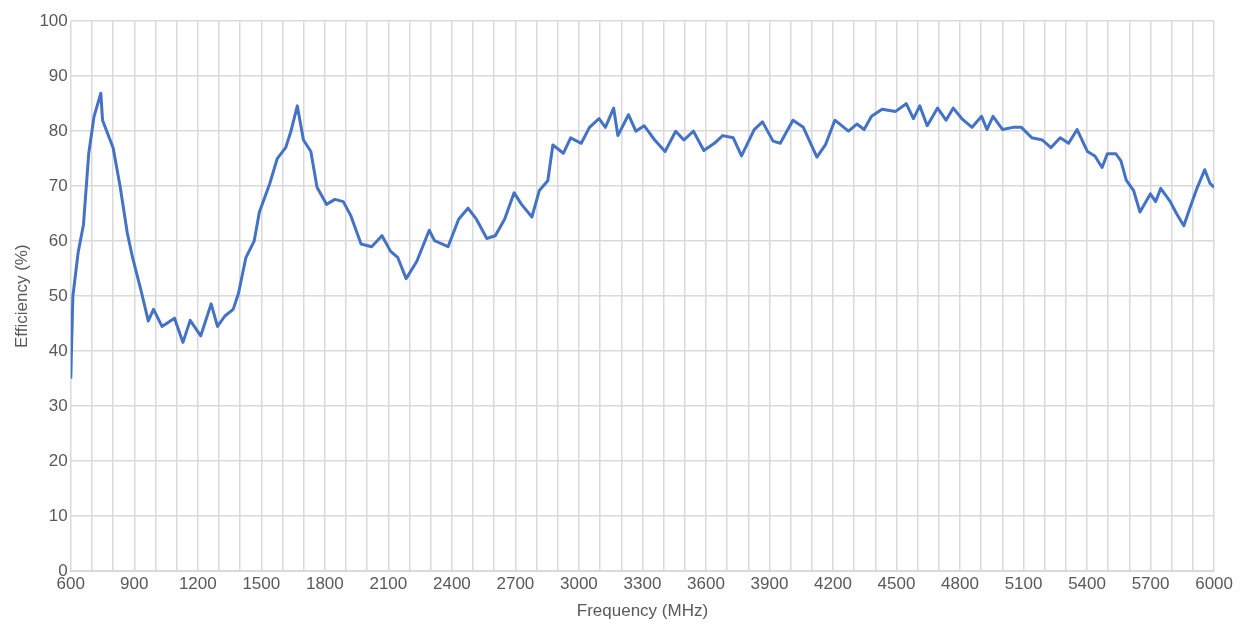 This screenshot has width=1244, height=634. What do you see at coordinates (58, 460) in the screenshot?
I see `y-tick-label: 20` at bounding box center [58, 460].